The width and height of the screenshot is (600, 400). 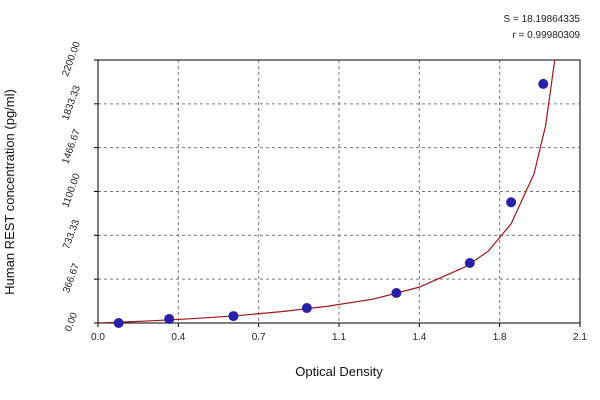 What do you see at coordinates (71, 59) in the screenshot?
I see `y-tick-label: 2200.00` at bounding box center [71, 59].